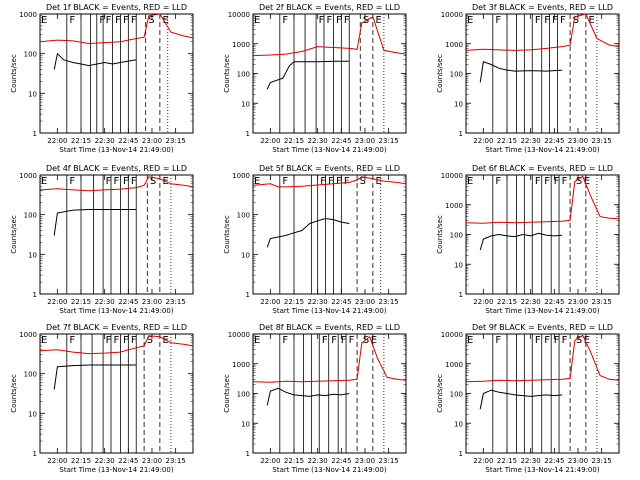 This screenshot has width=640, height=480. I want to click on x-tick-label: 22:00, so click(270, 302).